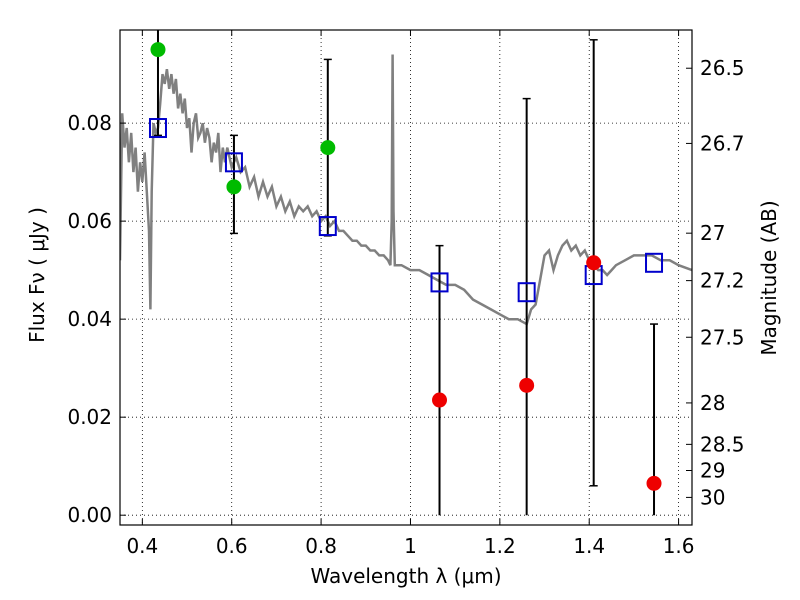 The width and height of the screenshot is (800, 600). Describe the element at coordinates (89, 123) in the screenshot. I see `y-tick-label: 0.08` at that location.